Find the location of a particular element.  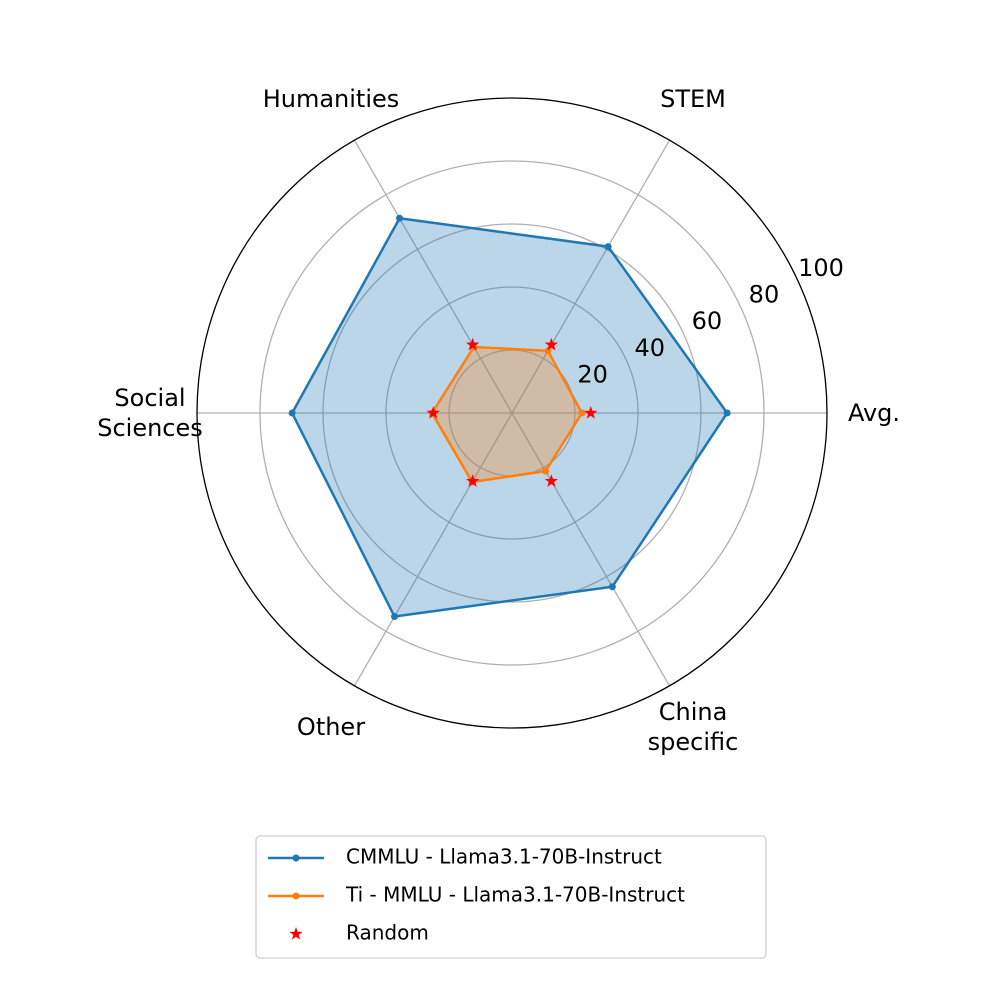

r-tick-label: 60 is located at coordinates (707, 321).